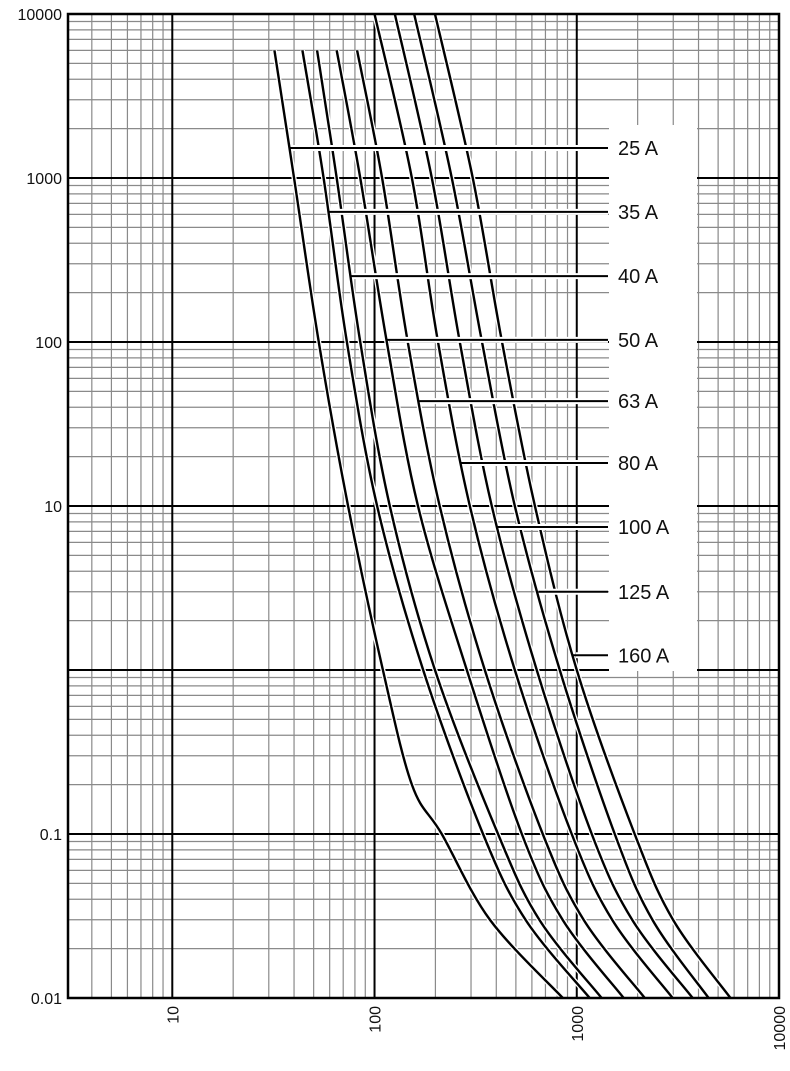  I want to click on curve-label: 40 A, so click(638, 277).